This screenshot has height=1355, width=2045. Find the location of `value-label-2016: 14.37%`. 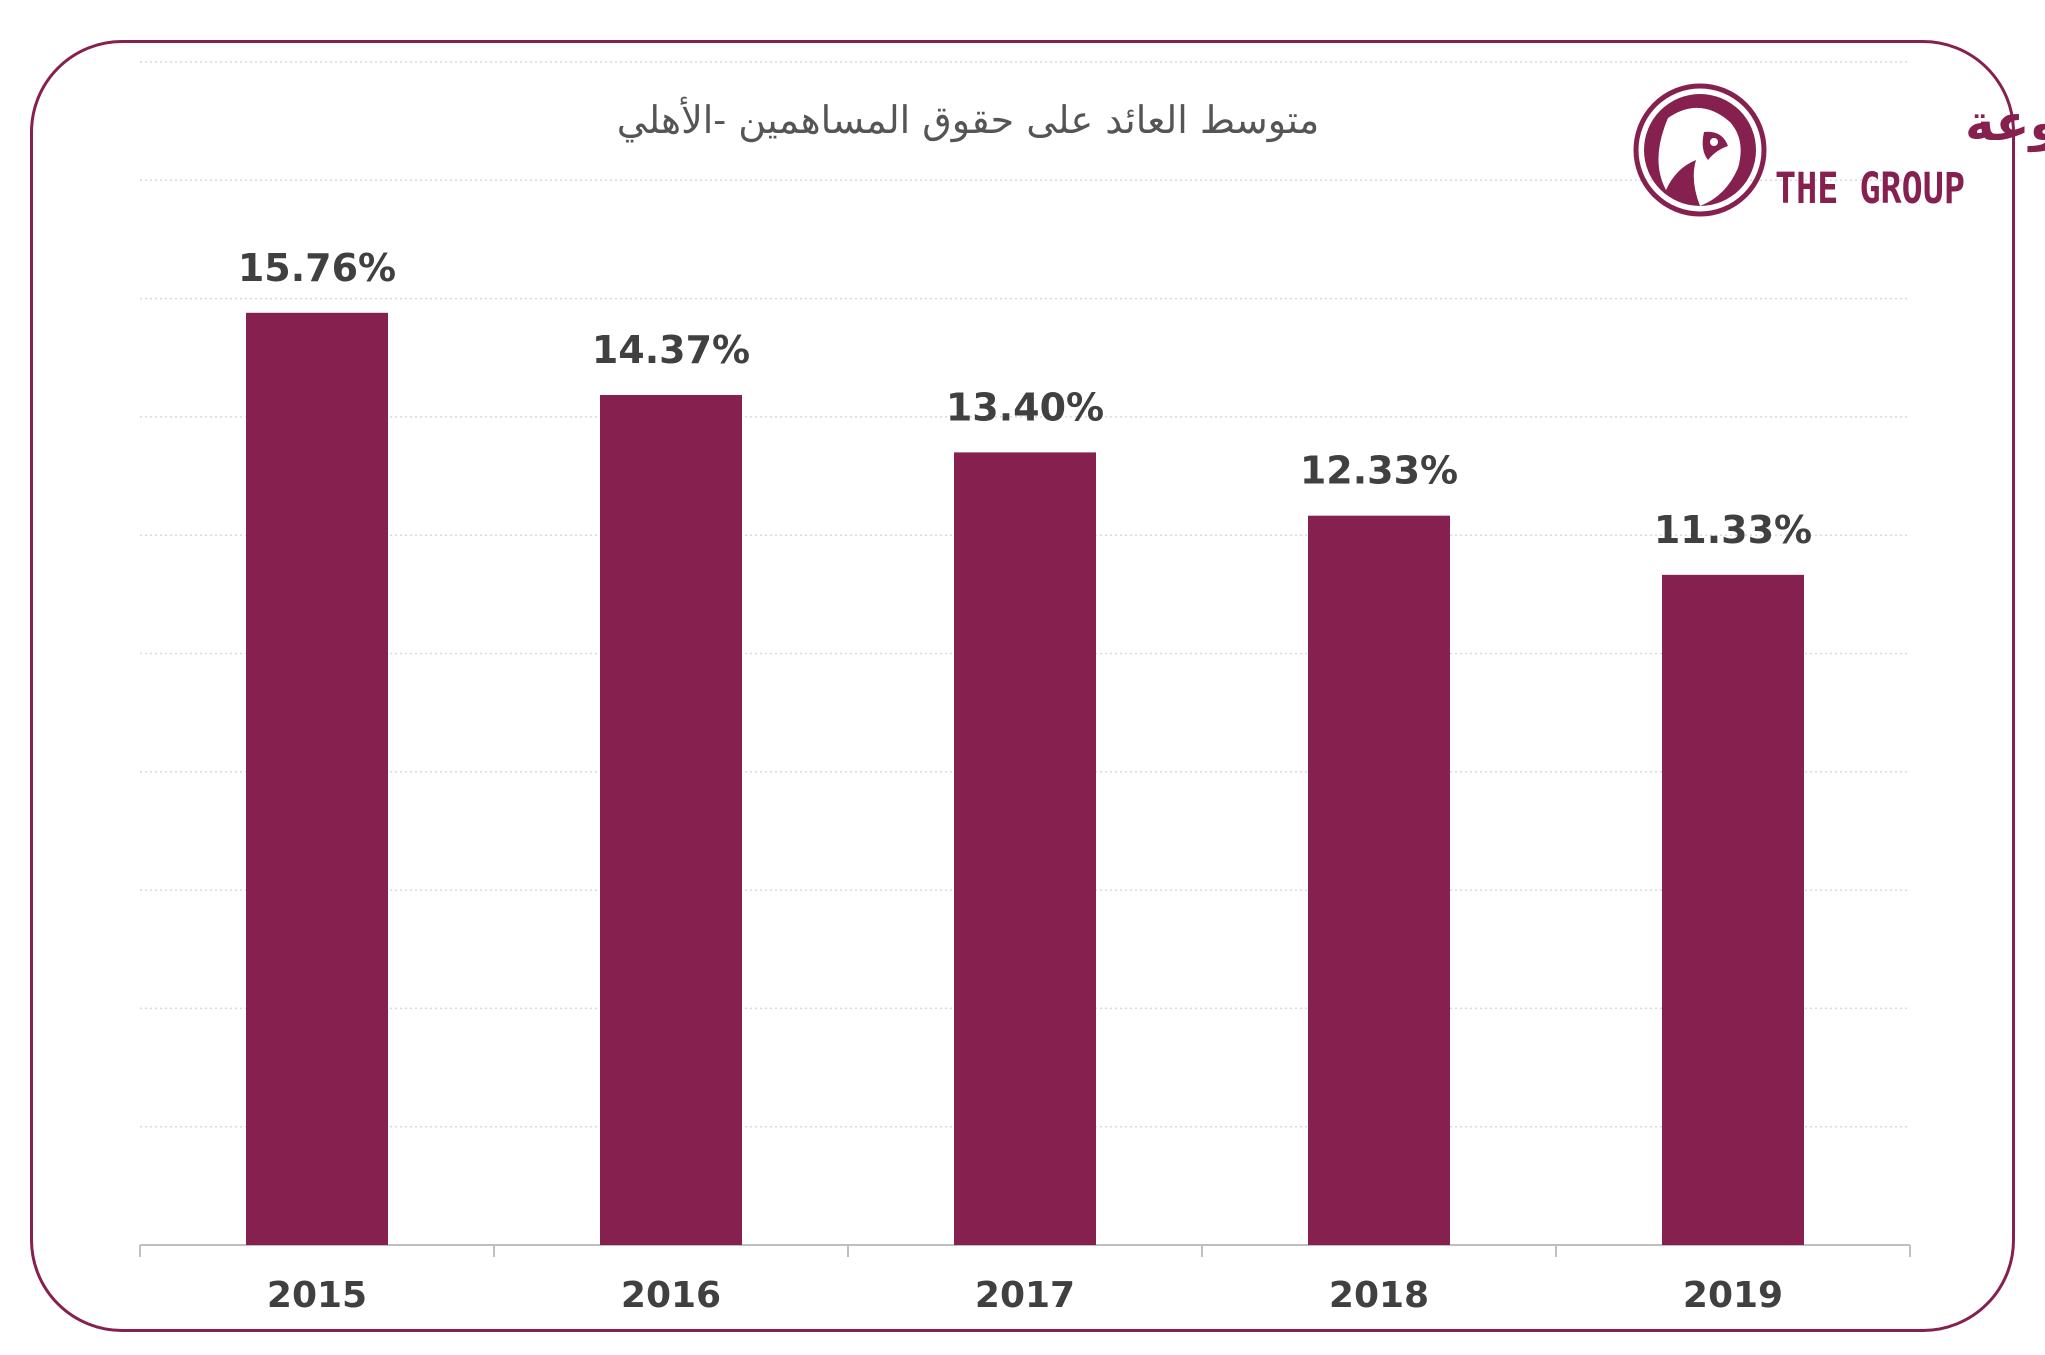

value-label-2016: 14.37% is located at coordinates (671, 350).